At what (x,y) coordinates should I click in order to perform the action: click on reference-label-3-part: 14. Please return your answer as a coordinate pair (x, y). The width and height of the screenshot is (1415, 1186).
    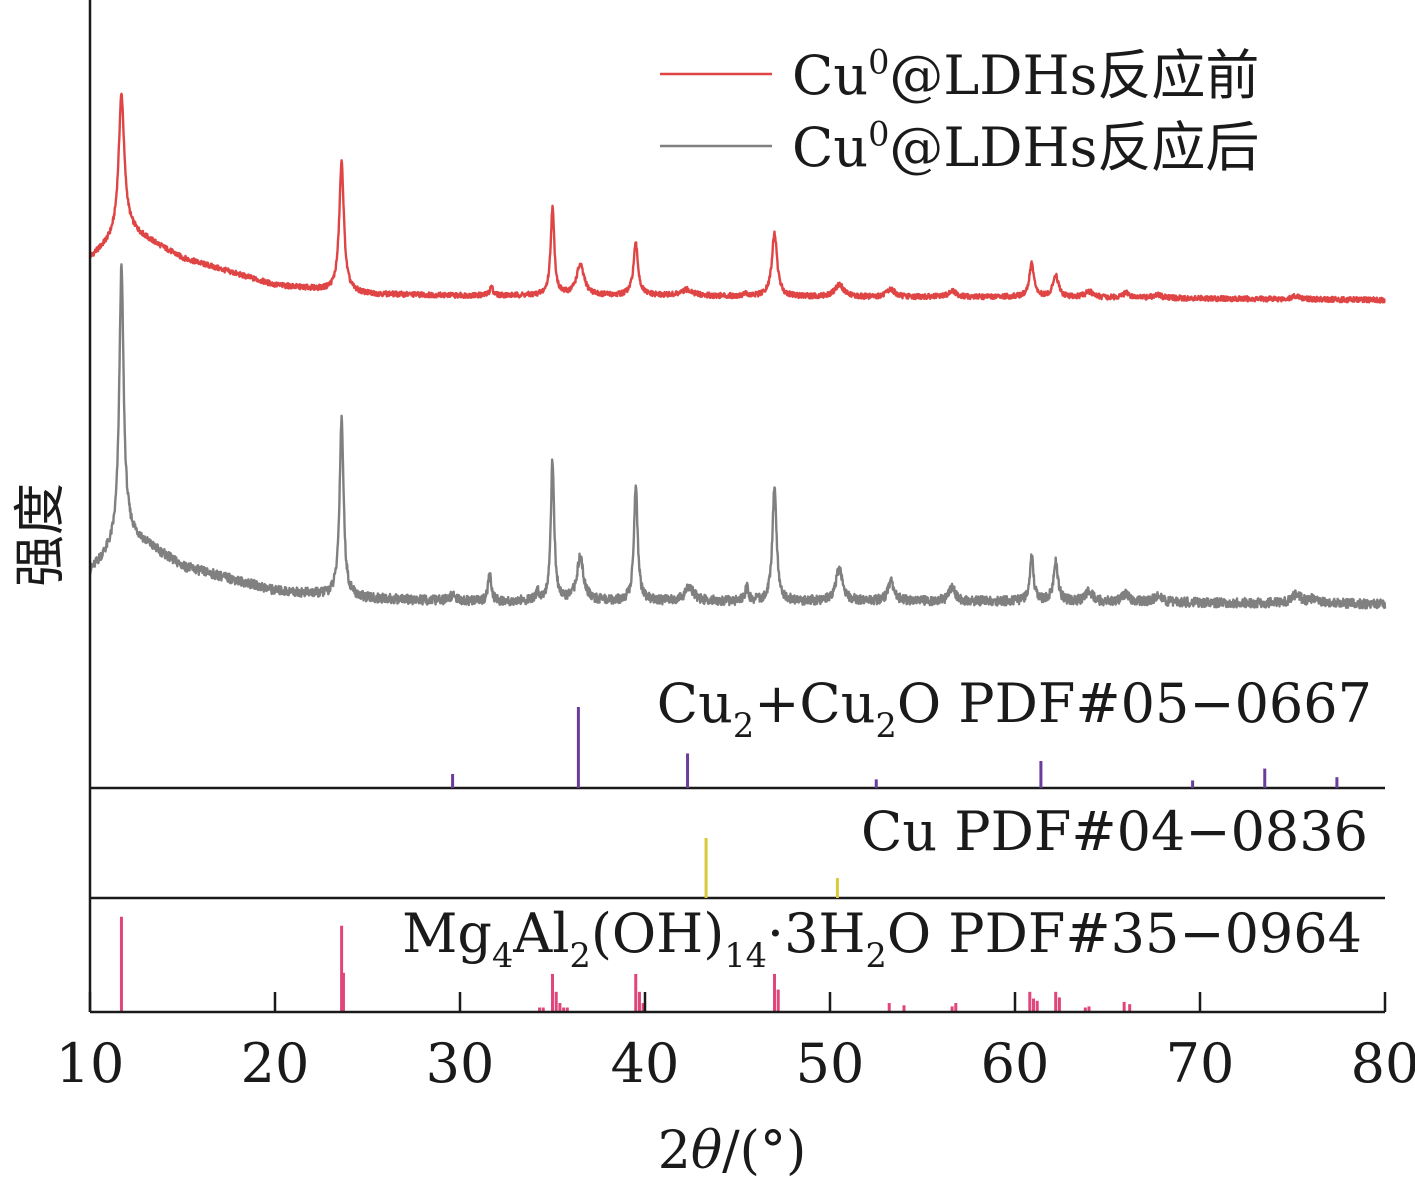
    Looking at the image, I should click on (745, 955).